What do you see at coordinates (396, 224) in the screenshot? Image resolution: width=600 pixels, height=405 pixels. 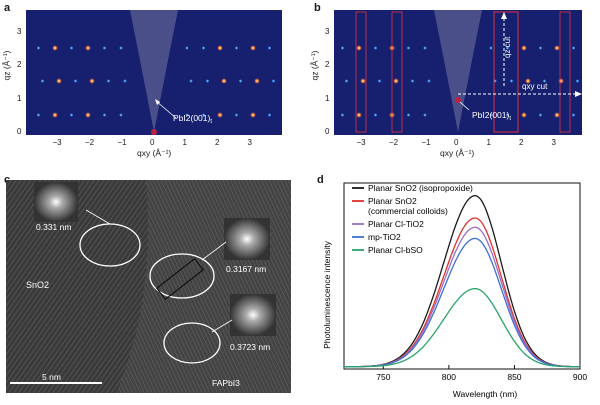 I see `legend-label: Planar Cl-TiO2` at bounding box center [396, 224].